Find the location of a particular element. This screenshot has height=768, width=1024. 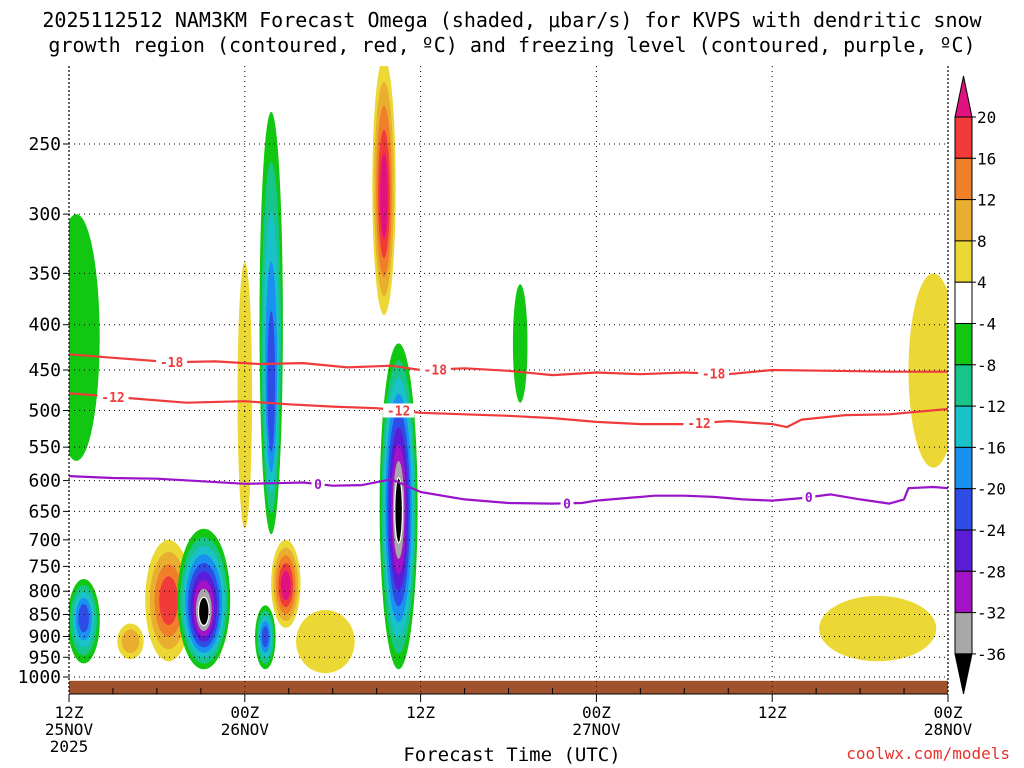

y-tick-label: 300 is located at coordinates (44, 214).